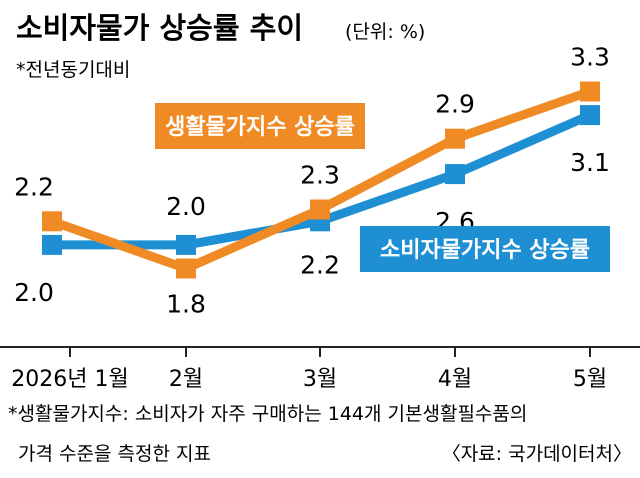 The image size is (640, 478). What do you see at coordinates (114, 454) in the screenshot?
I see `footnote-line2: 가격 수준을 측정한 지표` at bounding box center [114, 454].